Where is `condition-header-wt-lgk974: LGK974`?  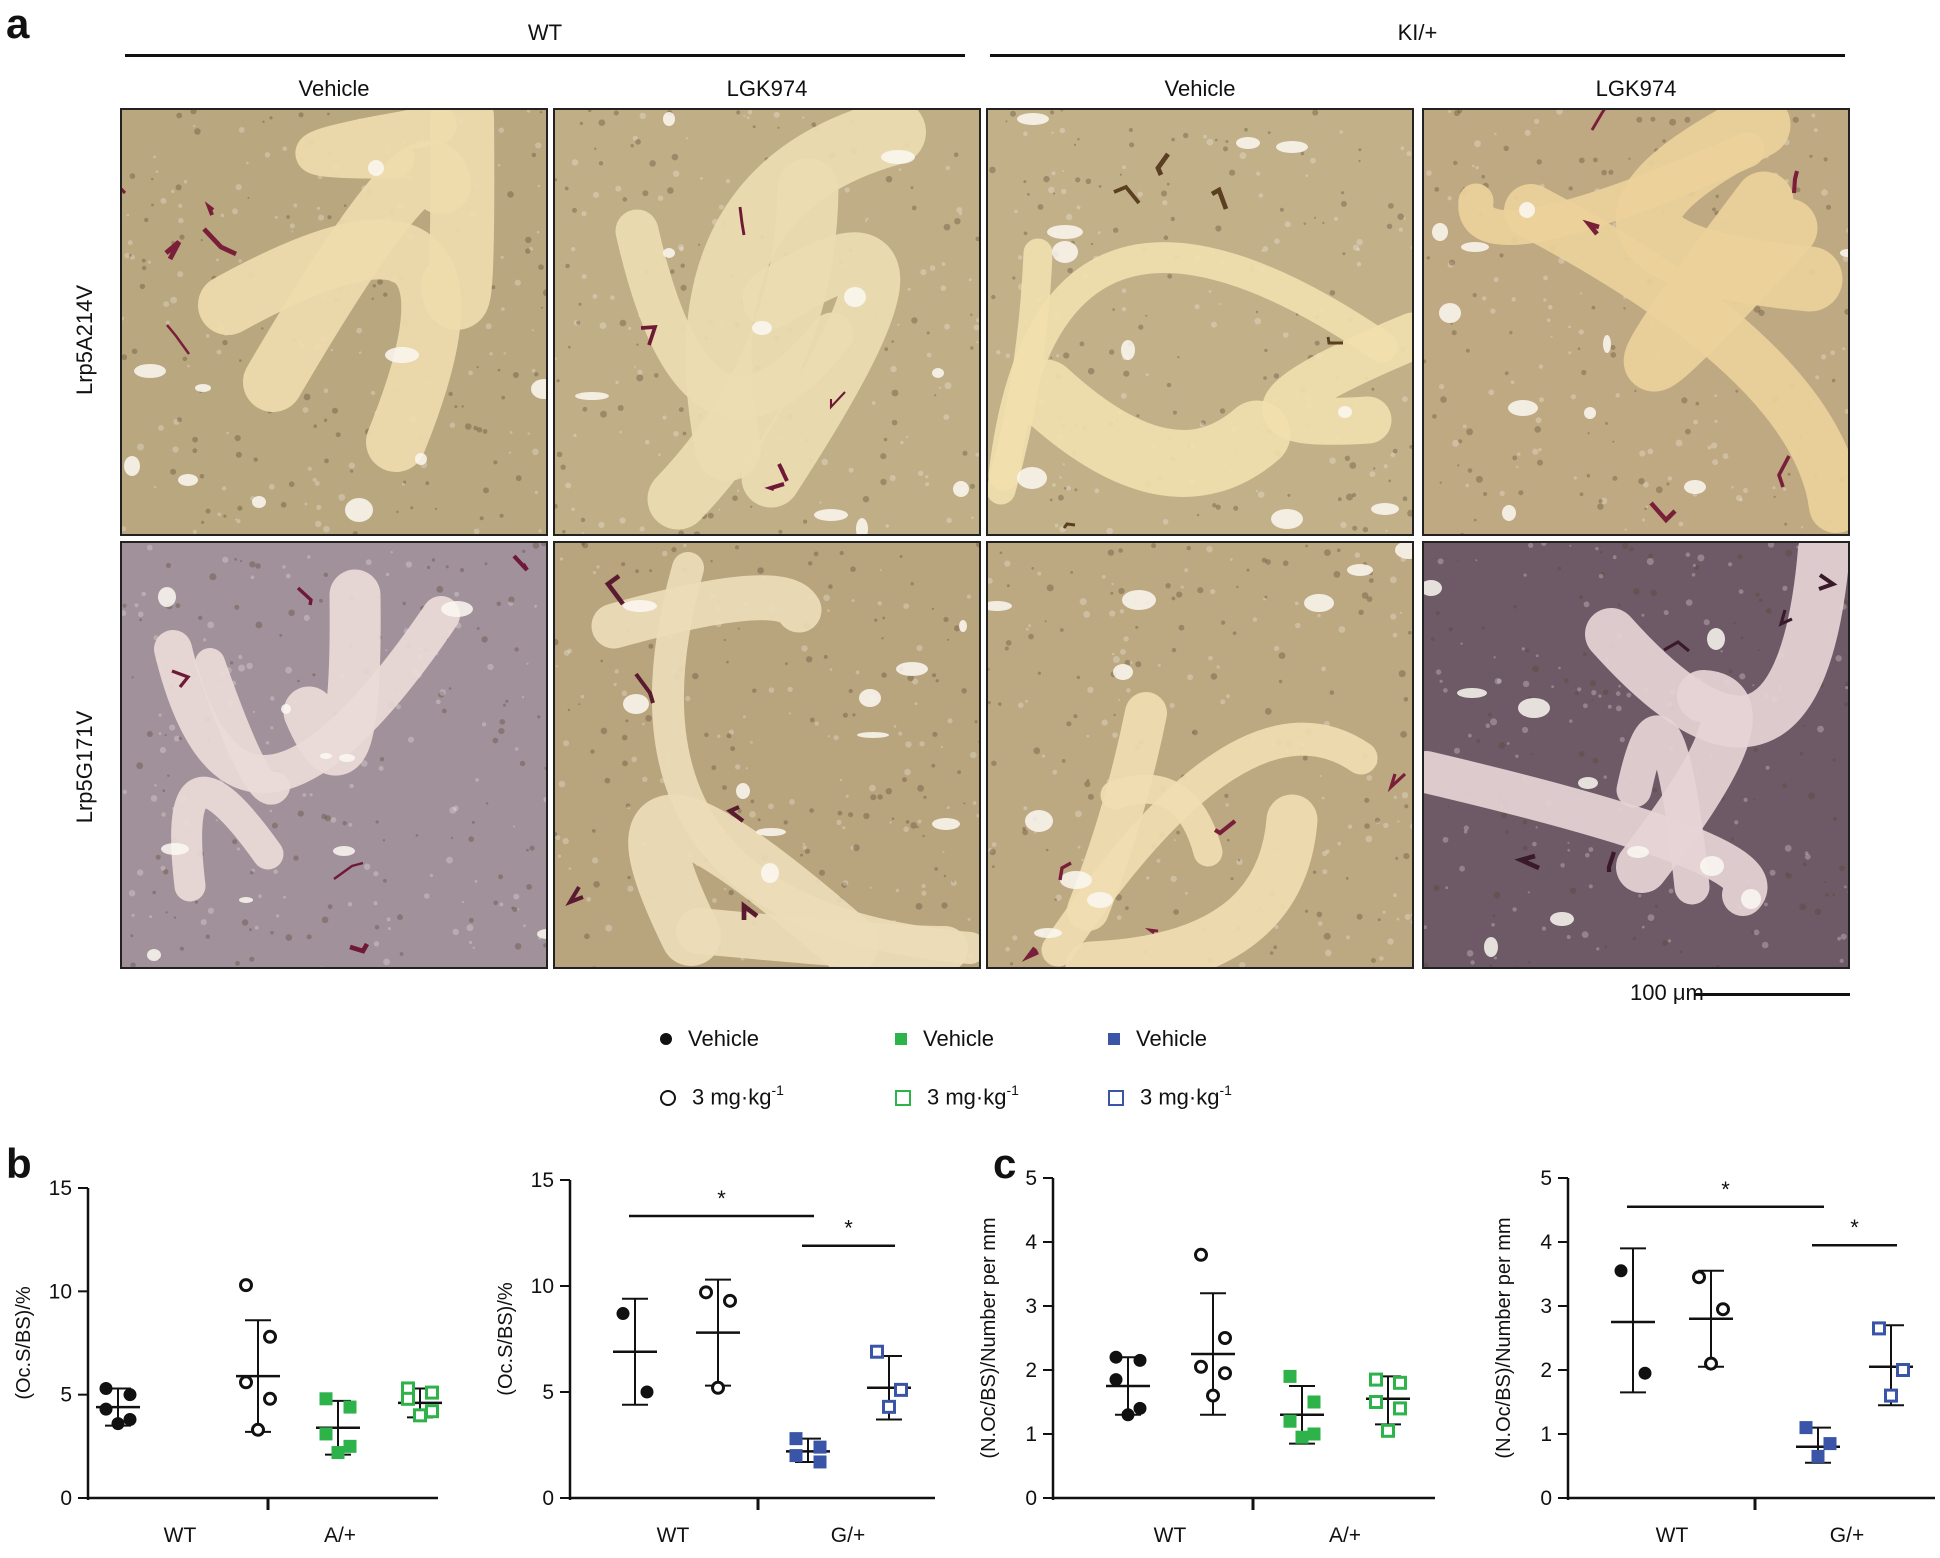 condition-header-wt-lgk974: LGK974 is located at coordinates (767, 88).